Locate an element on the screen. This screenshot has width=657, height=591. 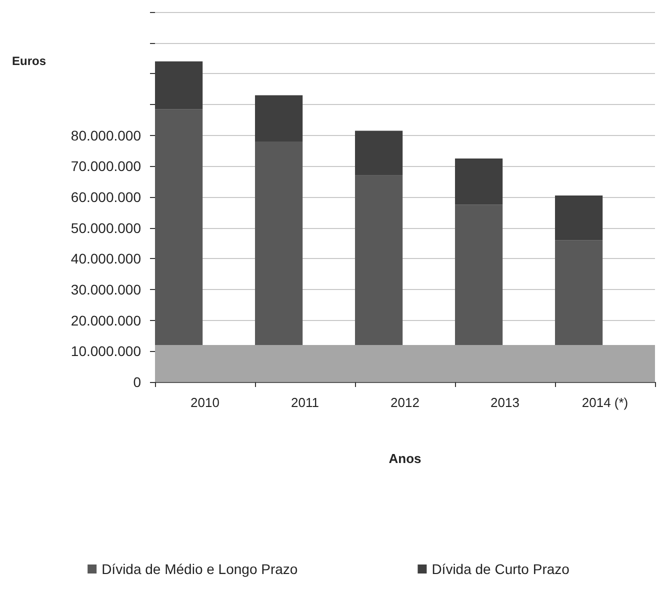
x-tick-label: 2011 is located at coordinates (305, 402).